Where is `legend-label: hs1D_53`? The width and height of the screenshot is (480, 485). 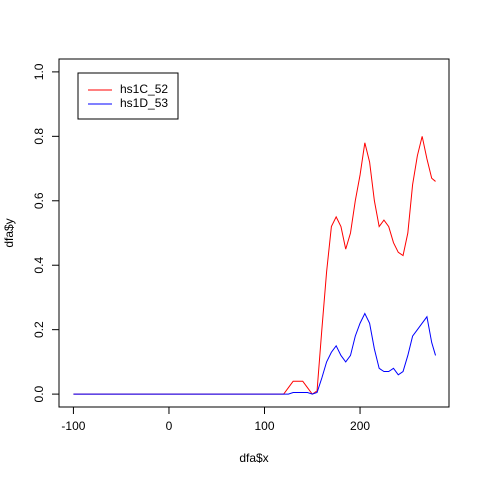
legend-label: hs1D_53 is located at coordinates (144, 103).